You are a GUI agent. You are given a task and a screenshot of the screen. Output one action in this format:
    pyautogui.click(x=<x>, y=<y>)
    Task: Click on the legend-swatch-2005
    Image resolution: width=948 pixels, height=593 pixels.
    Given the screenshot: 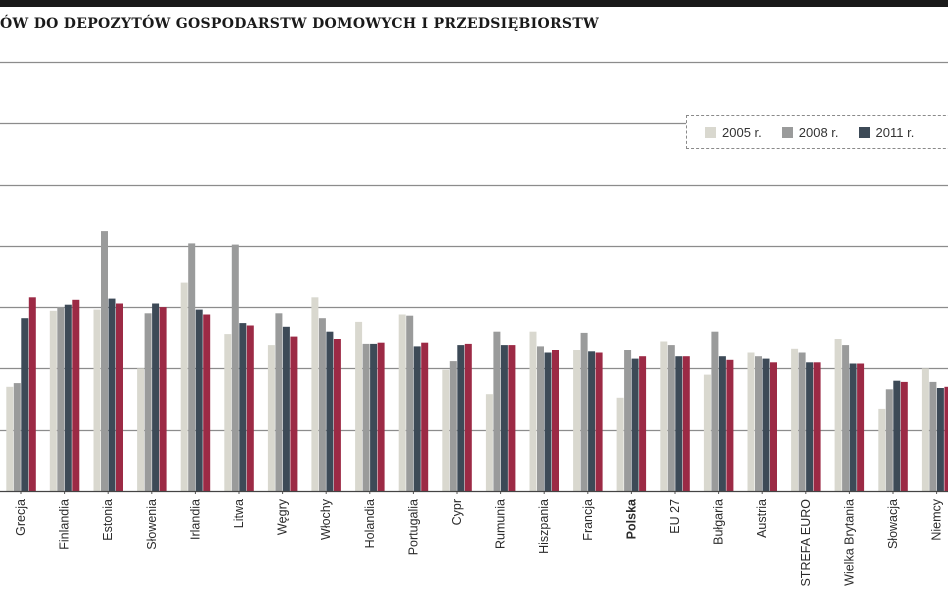 What is the action you would take?
    pyautogui.click(x=710, y=132)
    